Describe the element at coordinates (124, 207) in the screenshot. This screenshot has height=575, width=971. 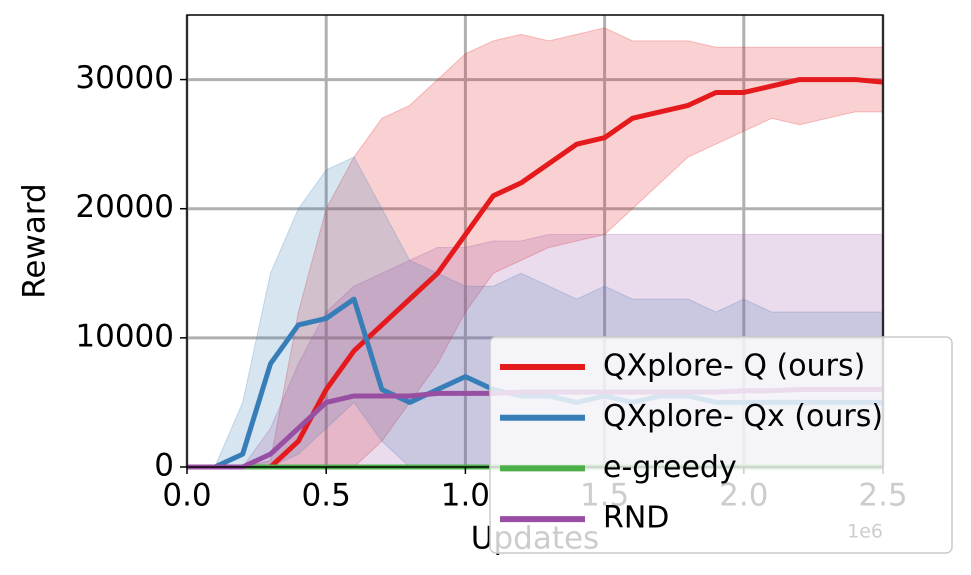
I see `y-tick-label: 20000` at that location.